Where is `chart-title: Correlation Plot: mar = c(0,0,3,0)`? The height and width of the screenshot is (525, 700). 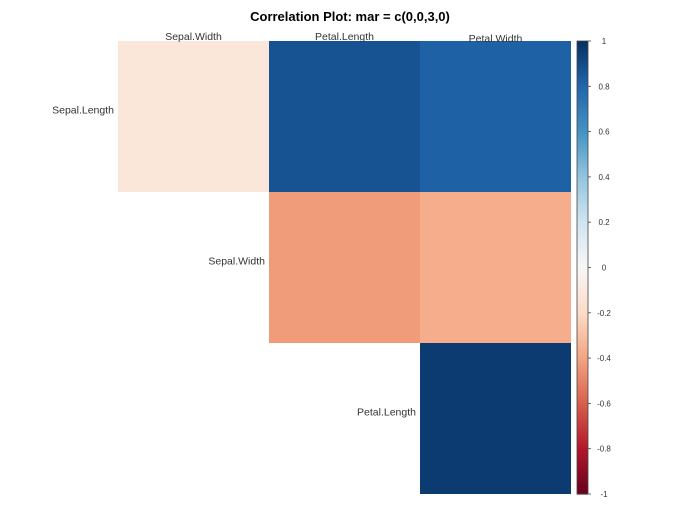 chart-title: Correlation Plot: mar = c(0,0,3,0) is located at coordinates (350, 16).